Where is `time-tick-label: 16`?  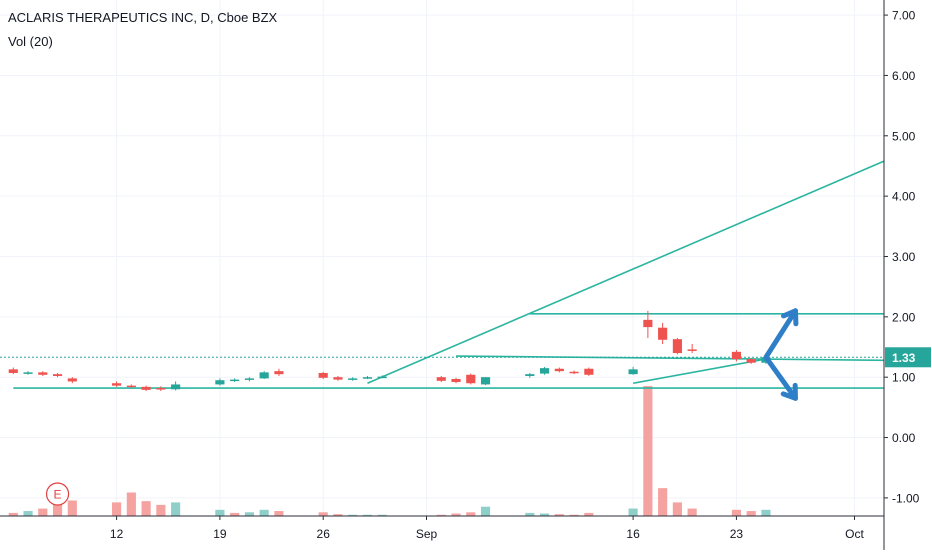 time-tick-label: 16 is located at coordinates (633, 534).